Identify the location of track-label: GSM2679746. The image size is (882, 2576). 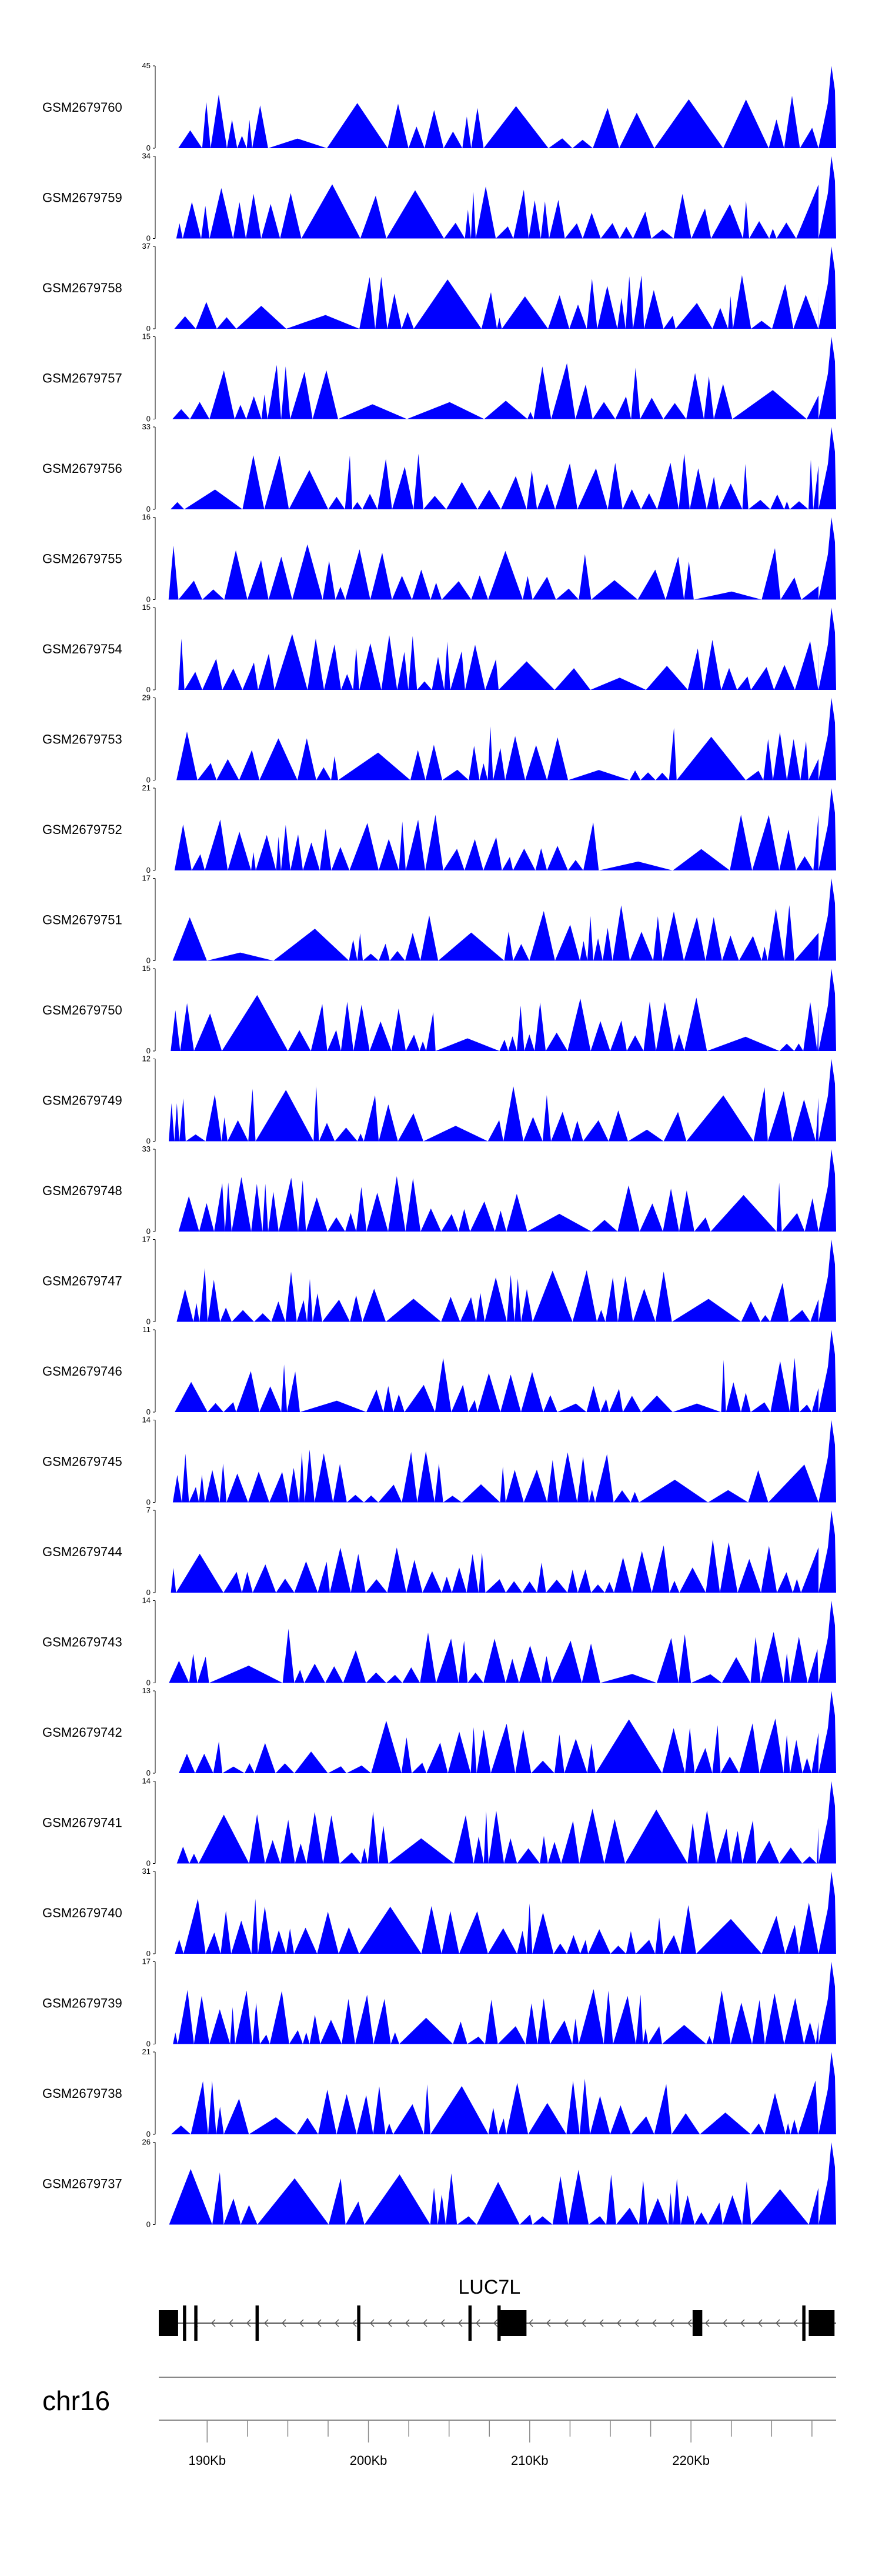
(82, 1371).